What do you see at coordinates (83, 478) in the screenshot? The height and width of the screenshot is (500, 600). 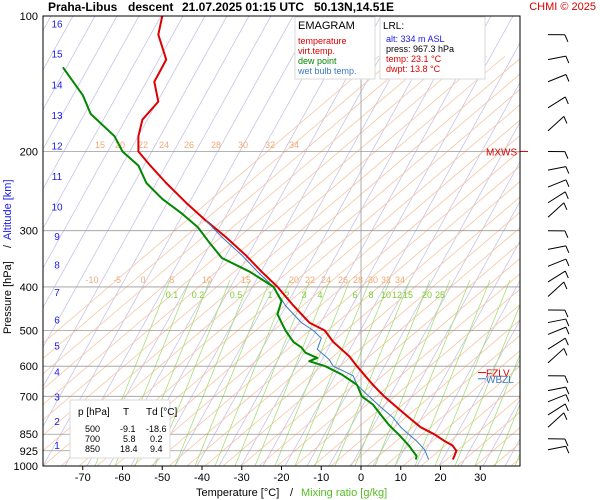 I see `temperature-tick-label: -70` at bounding box center [83, 478].